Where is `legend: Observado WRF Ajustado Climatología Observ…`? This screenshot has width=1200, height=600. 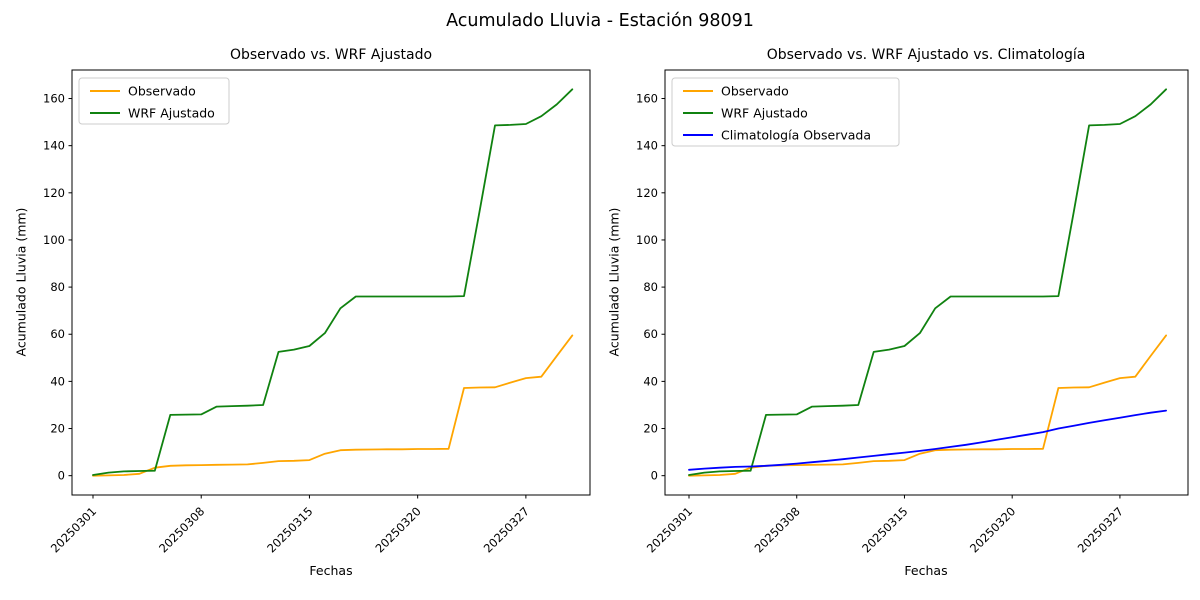
legend: Observado WRF Ajustado Climatología Observ… is located at coordinates (785, 112).